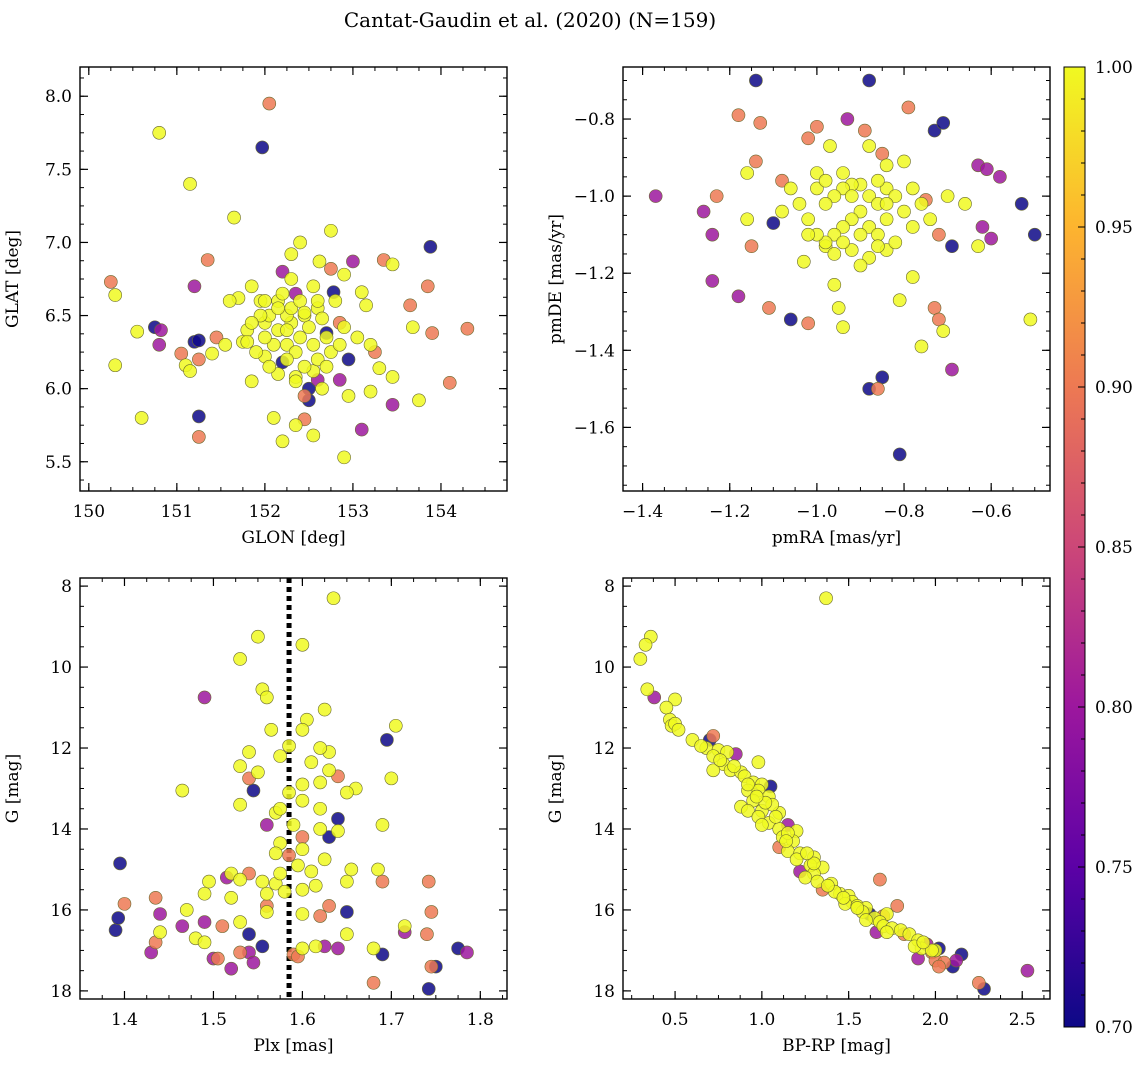  Describe the element at coordinates (594, 274) in the screenshot. I see `y-tick-label: −1.2` at that location.